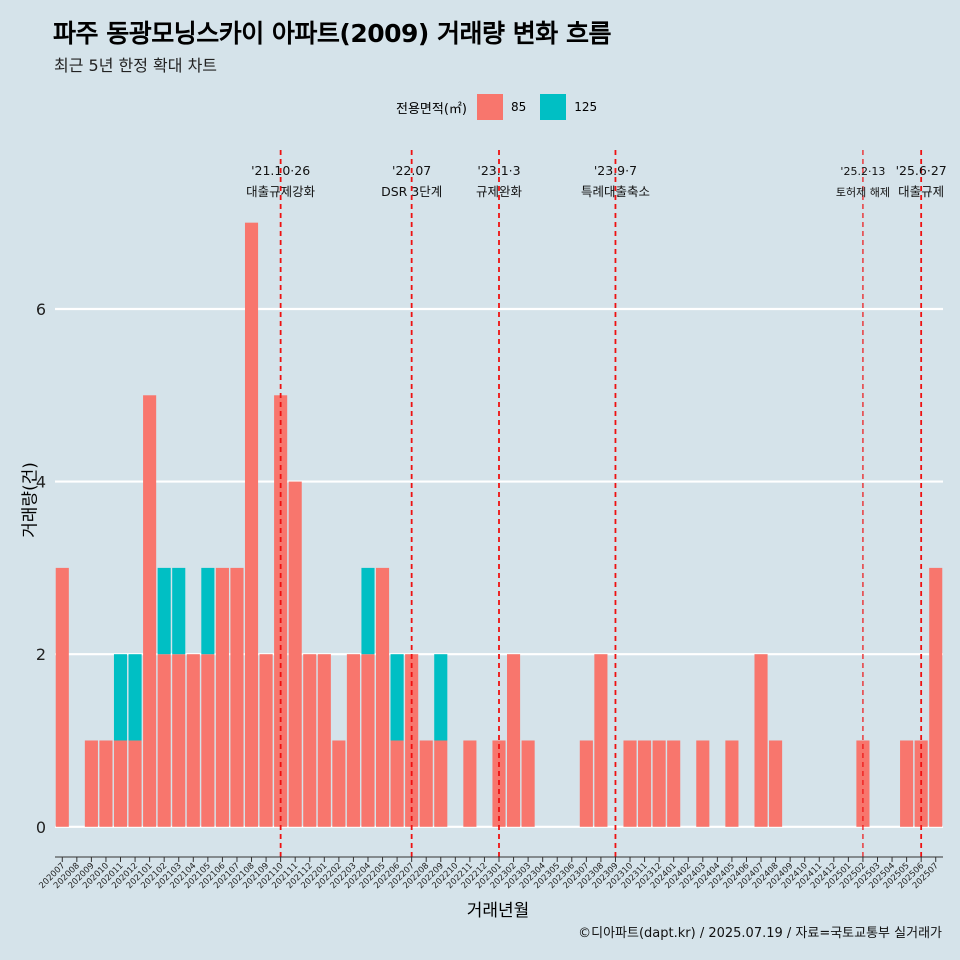  Describe the element at coordinates (586, 107) in the screenshot. I see `legend-label-125: 125` at that location.